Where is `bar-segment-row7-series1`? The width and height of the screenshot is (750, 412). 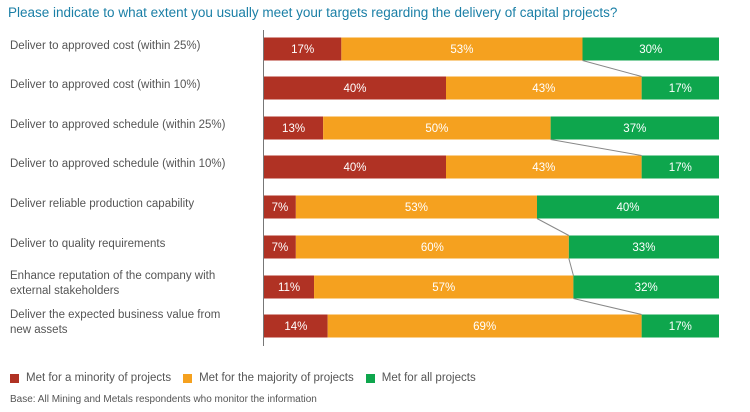
bar-segment-row7-series1 is located at coordinates (289, 287).